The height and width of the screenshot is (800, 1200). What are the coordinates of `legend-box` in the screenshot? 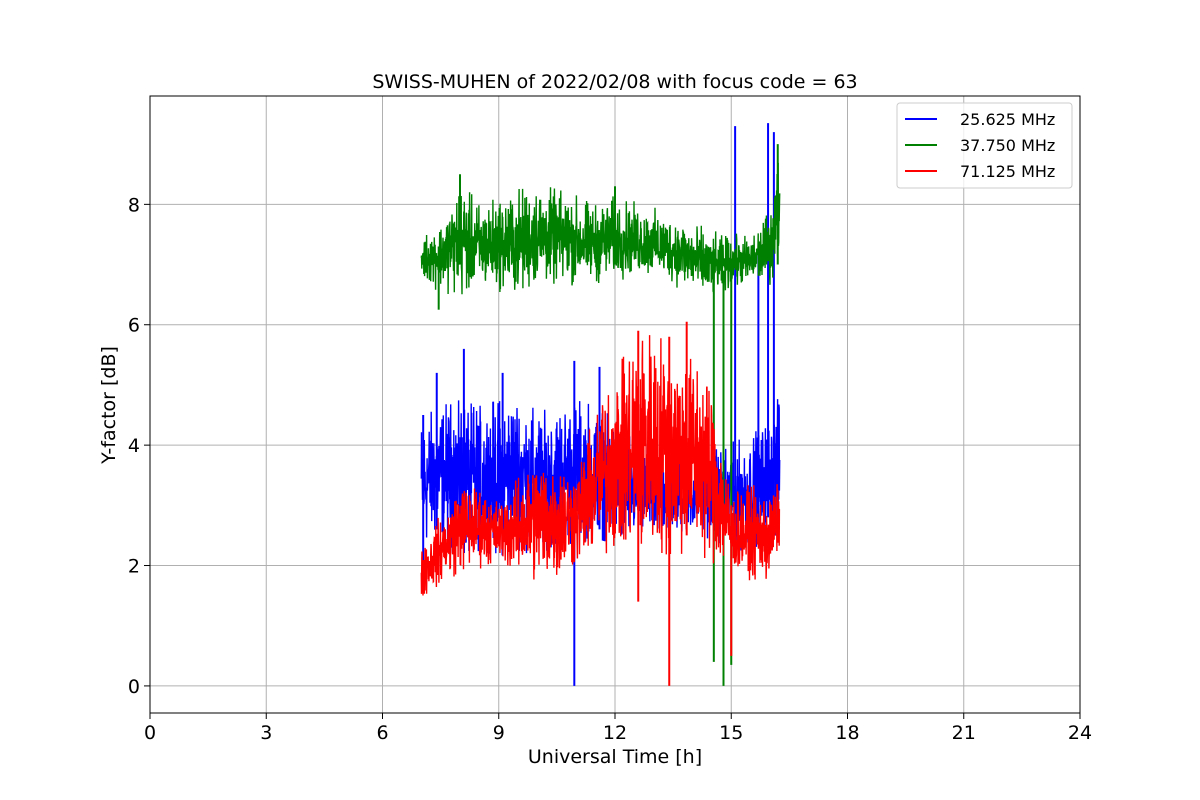 It's located at (984, 145).